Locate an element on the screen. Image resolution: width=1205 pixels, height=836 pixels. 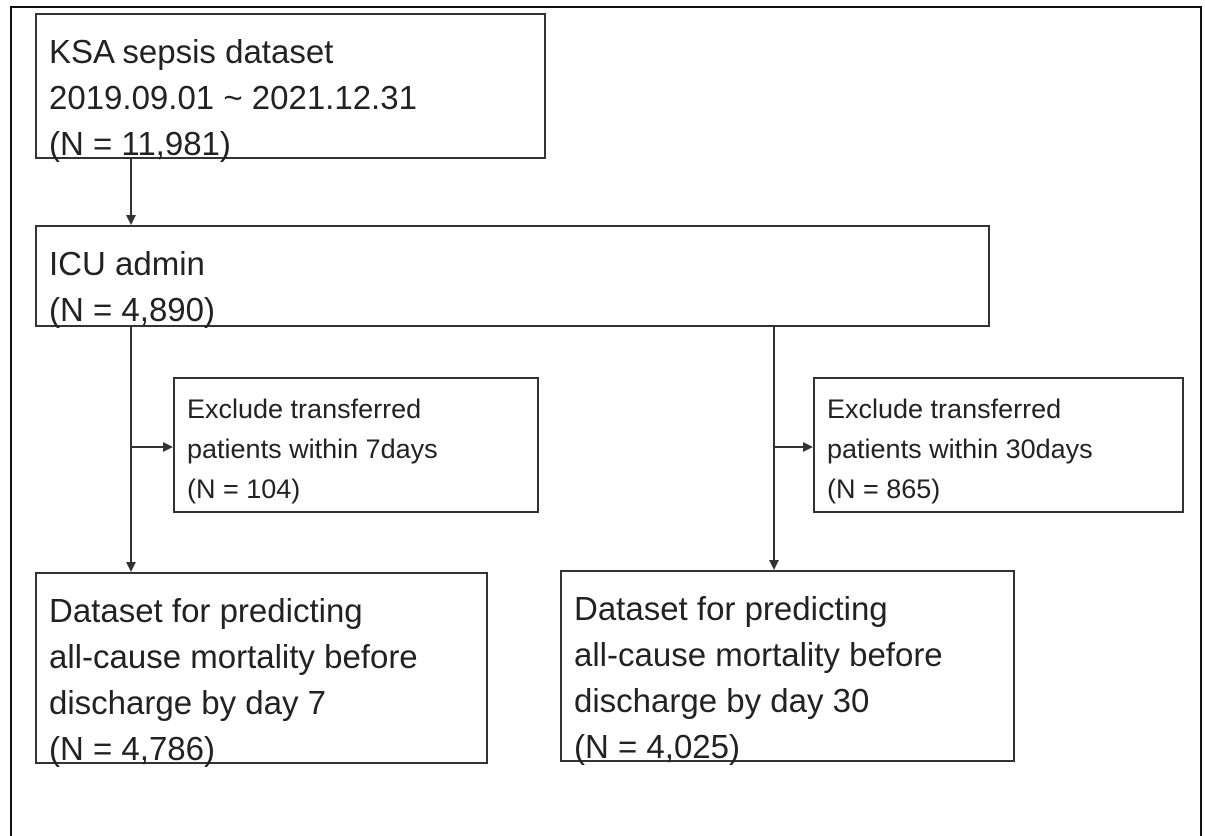
dataset-day30-line-1: Dataset for predicting is located at coordinates (731, 608).